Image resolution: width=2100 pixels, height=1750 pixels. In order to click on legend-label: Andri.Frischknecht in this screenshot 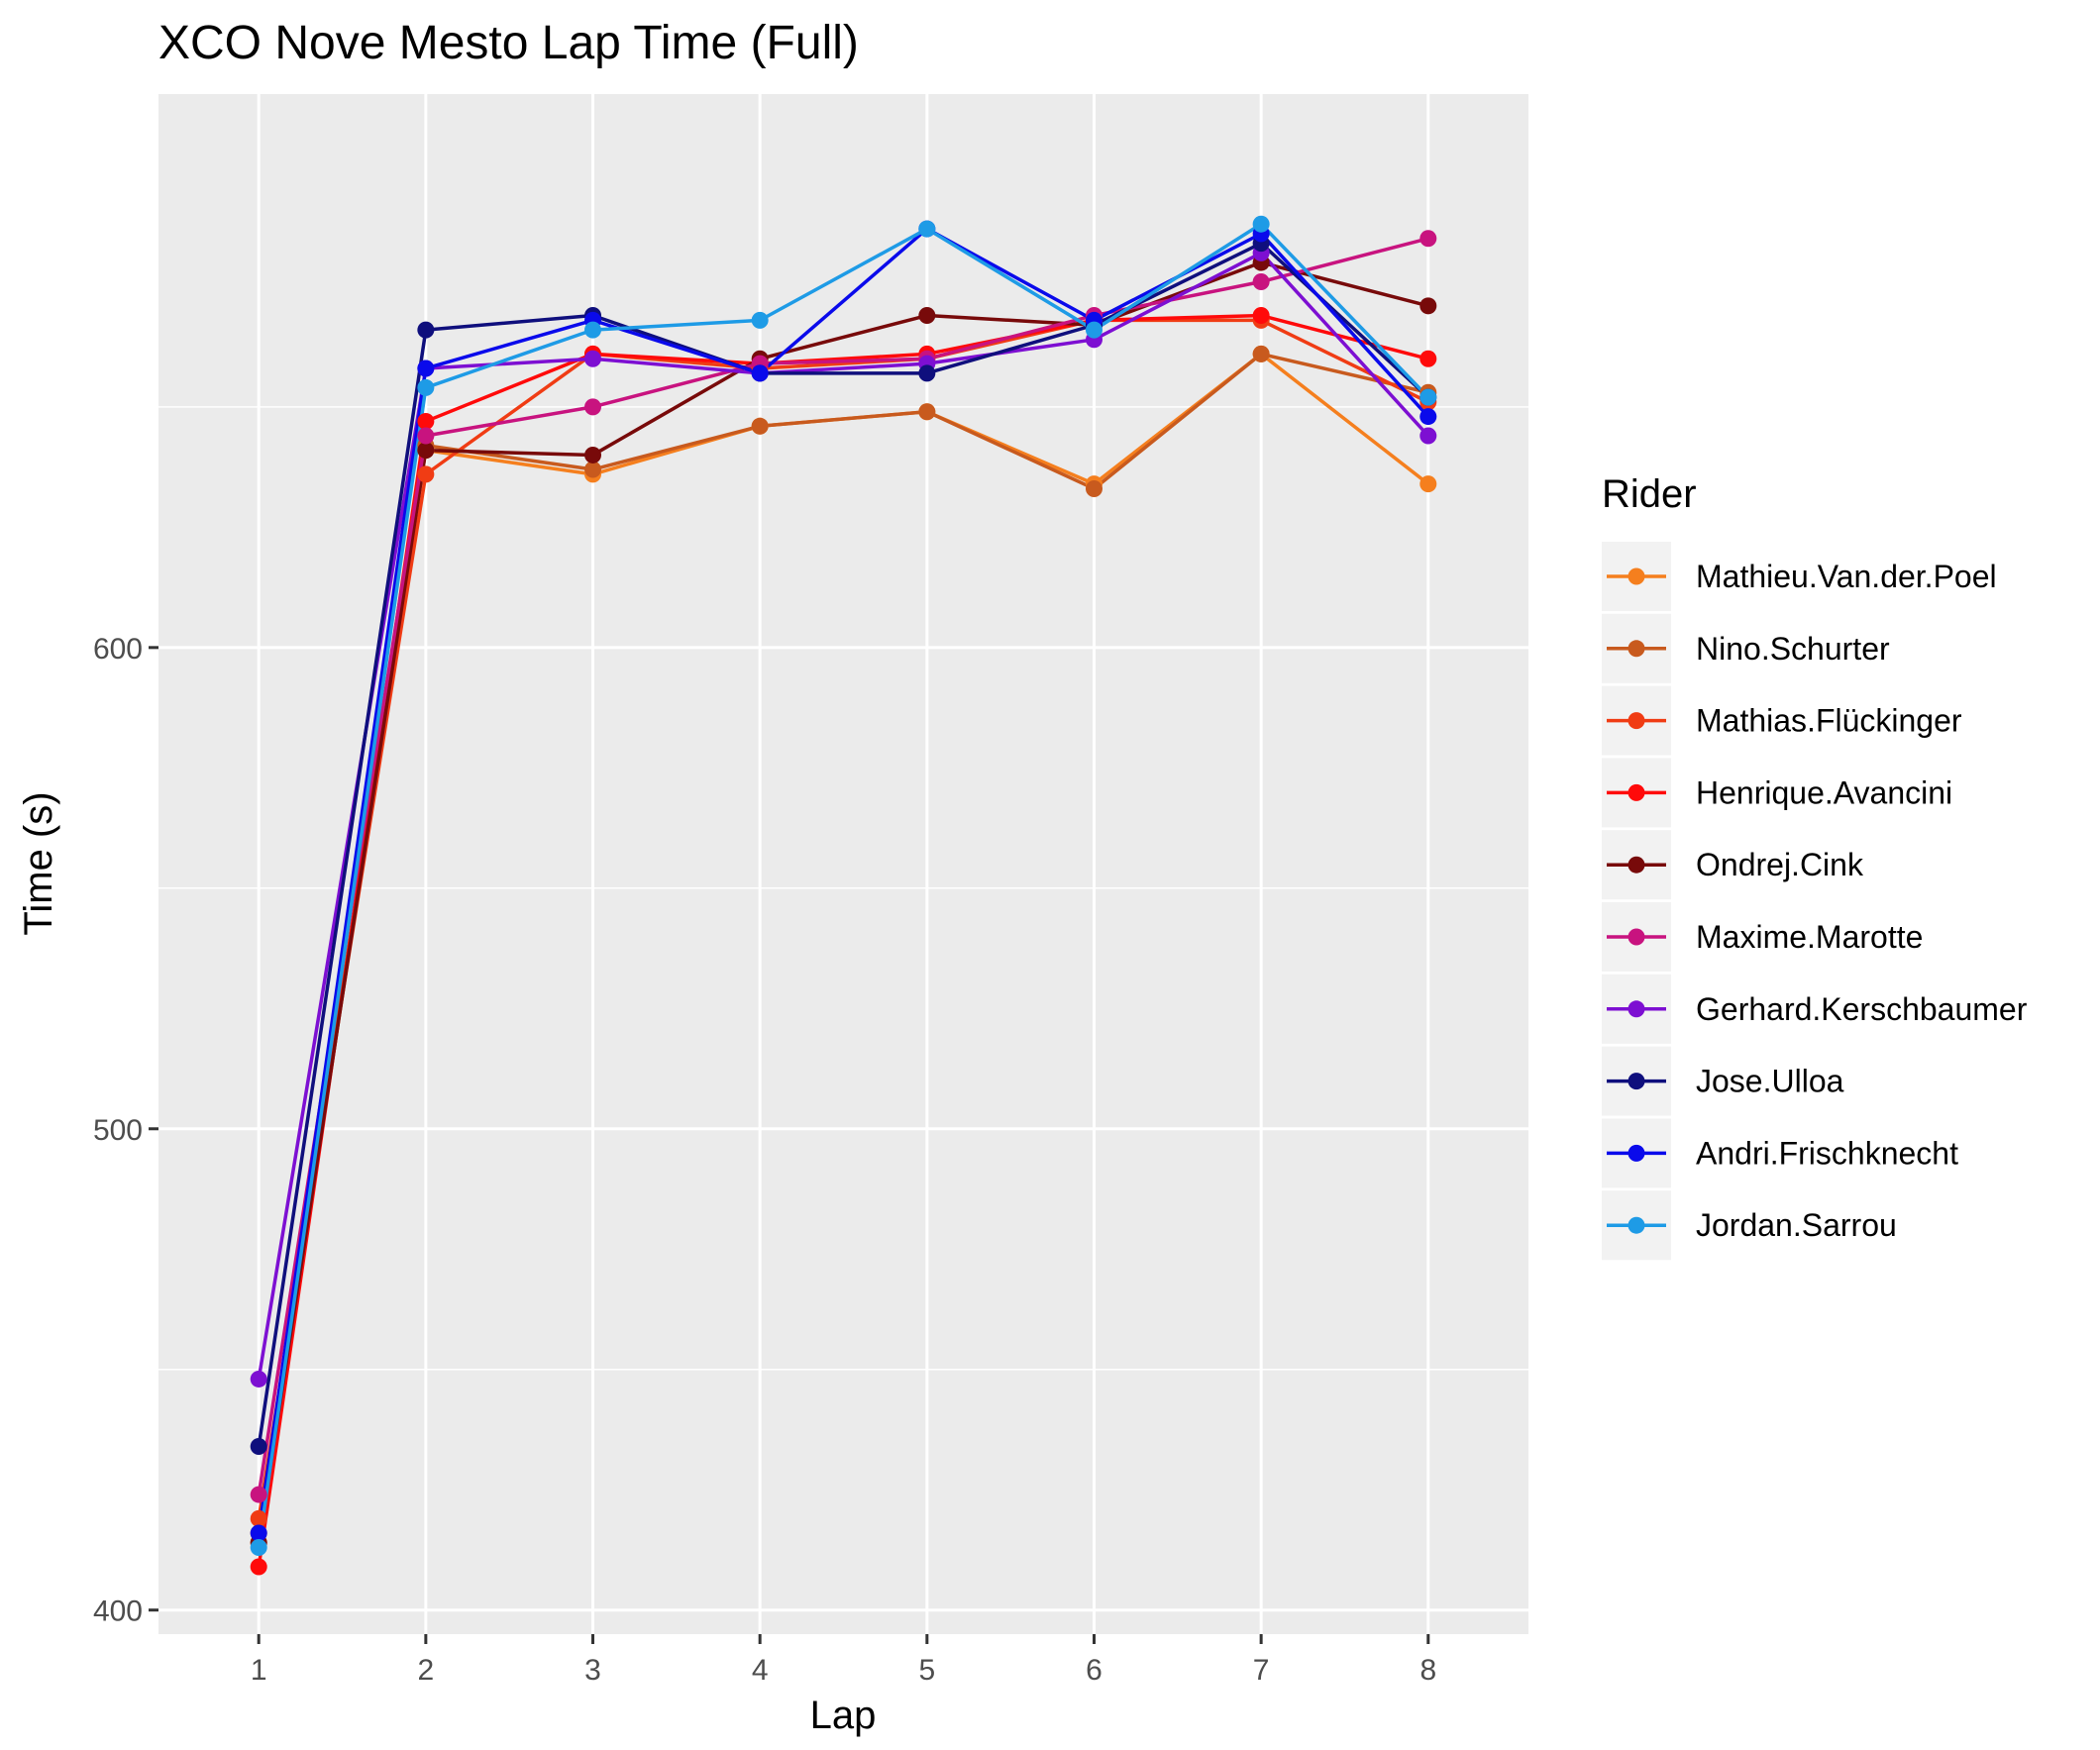, I will do `click(1827, 1153)`.